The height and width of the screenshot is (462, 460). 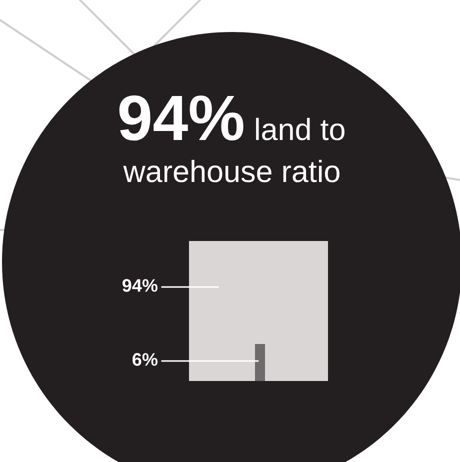 What do you see at coordinates (145, 359) in the screenshot?
I see `data-label: 6%` at bounding box center [145, 359].